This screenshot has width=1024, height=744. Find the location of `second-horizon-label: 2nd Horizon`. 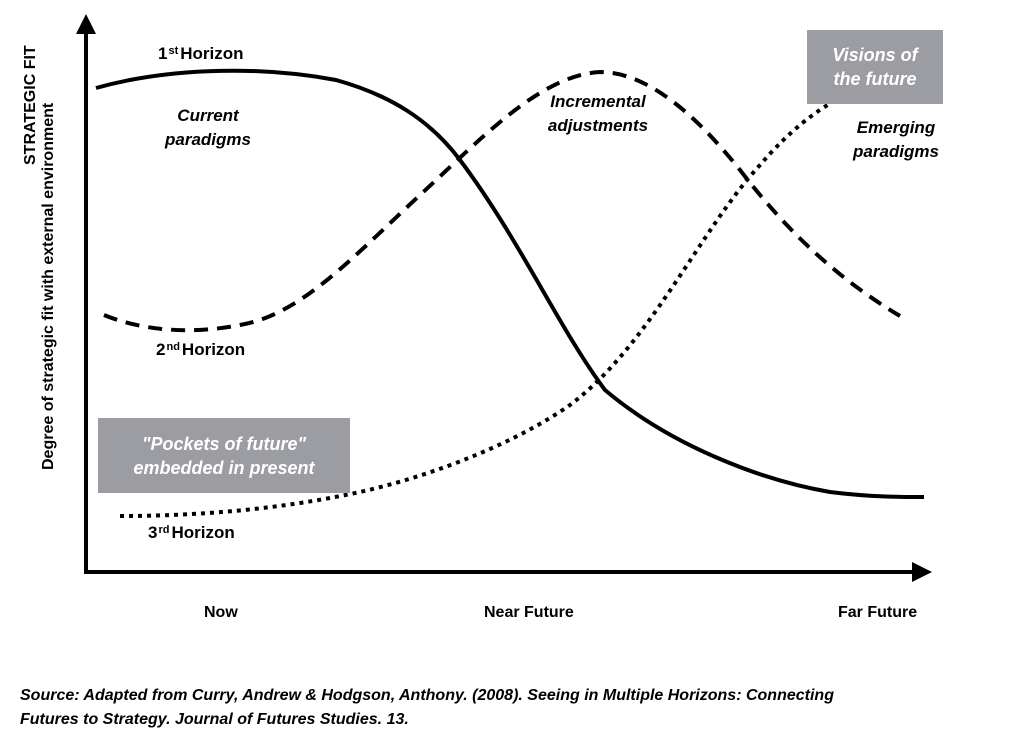

second-horizon-label: 2nd Horizon is located at coordinates (201, 349).